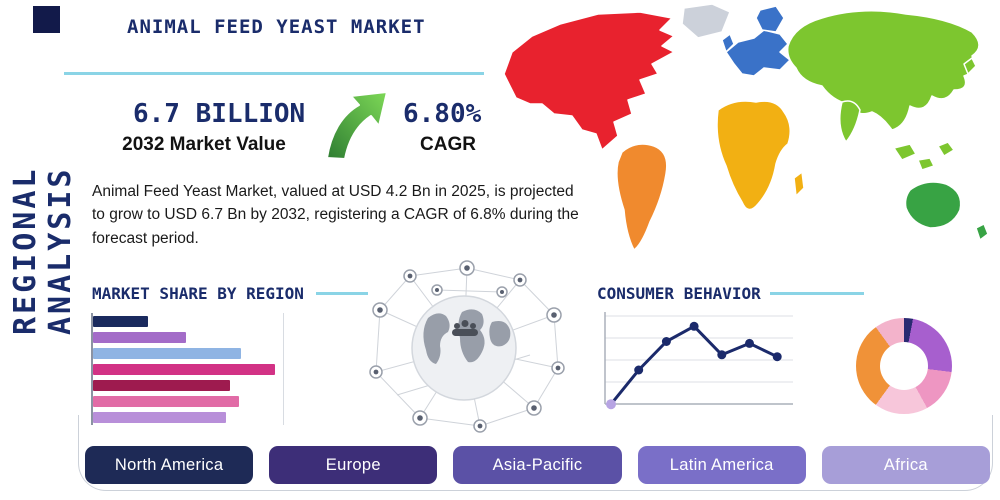  I want to click on donut-chart, so click(904, 366).